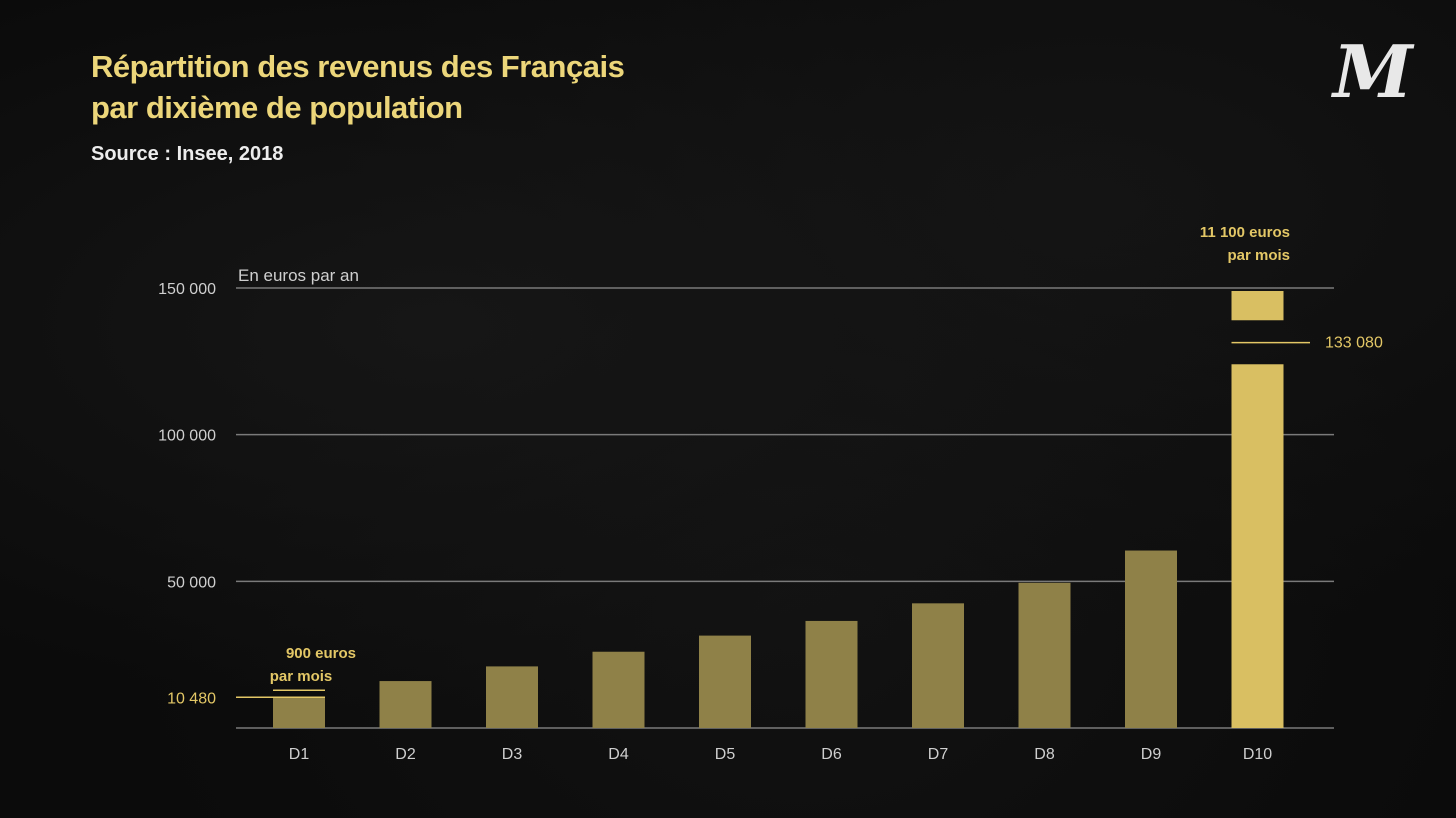 The image size is (1456, 818). What do you see at coordinates (1373, 71) in the screenshot?
I see `le-monde-logo: M` at bounding box center [1373, 71].